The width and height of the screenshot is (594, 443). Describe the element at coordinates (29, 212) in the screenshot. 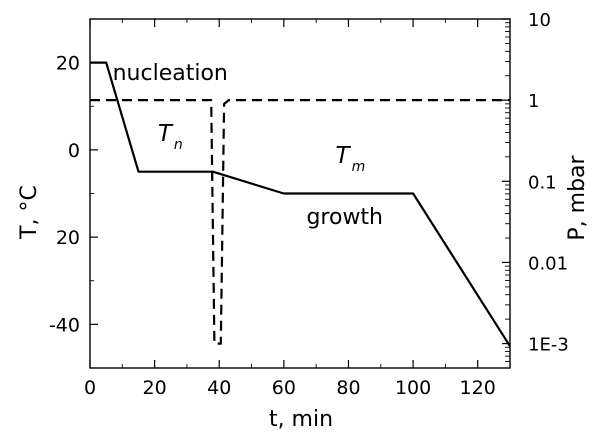

I see `y-left-axis-title: T, °C` at that location.